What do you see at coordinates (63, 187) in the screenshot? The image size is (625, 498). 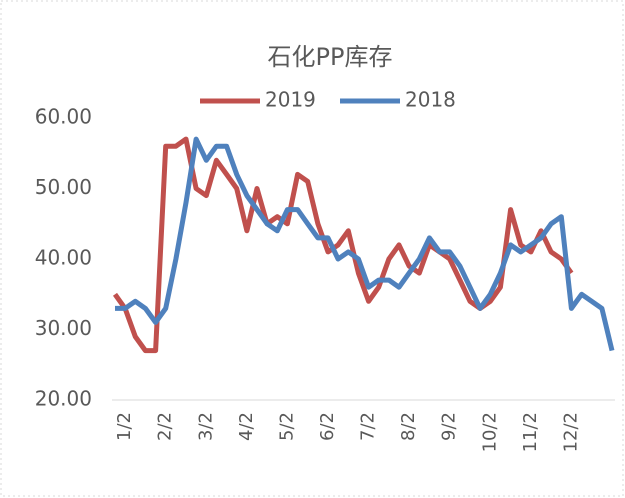 I see `y-tick-label: 50.00` at bounding box center [63, 187].